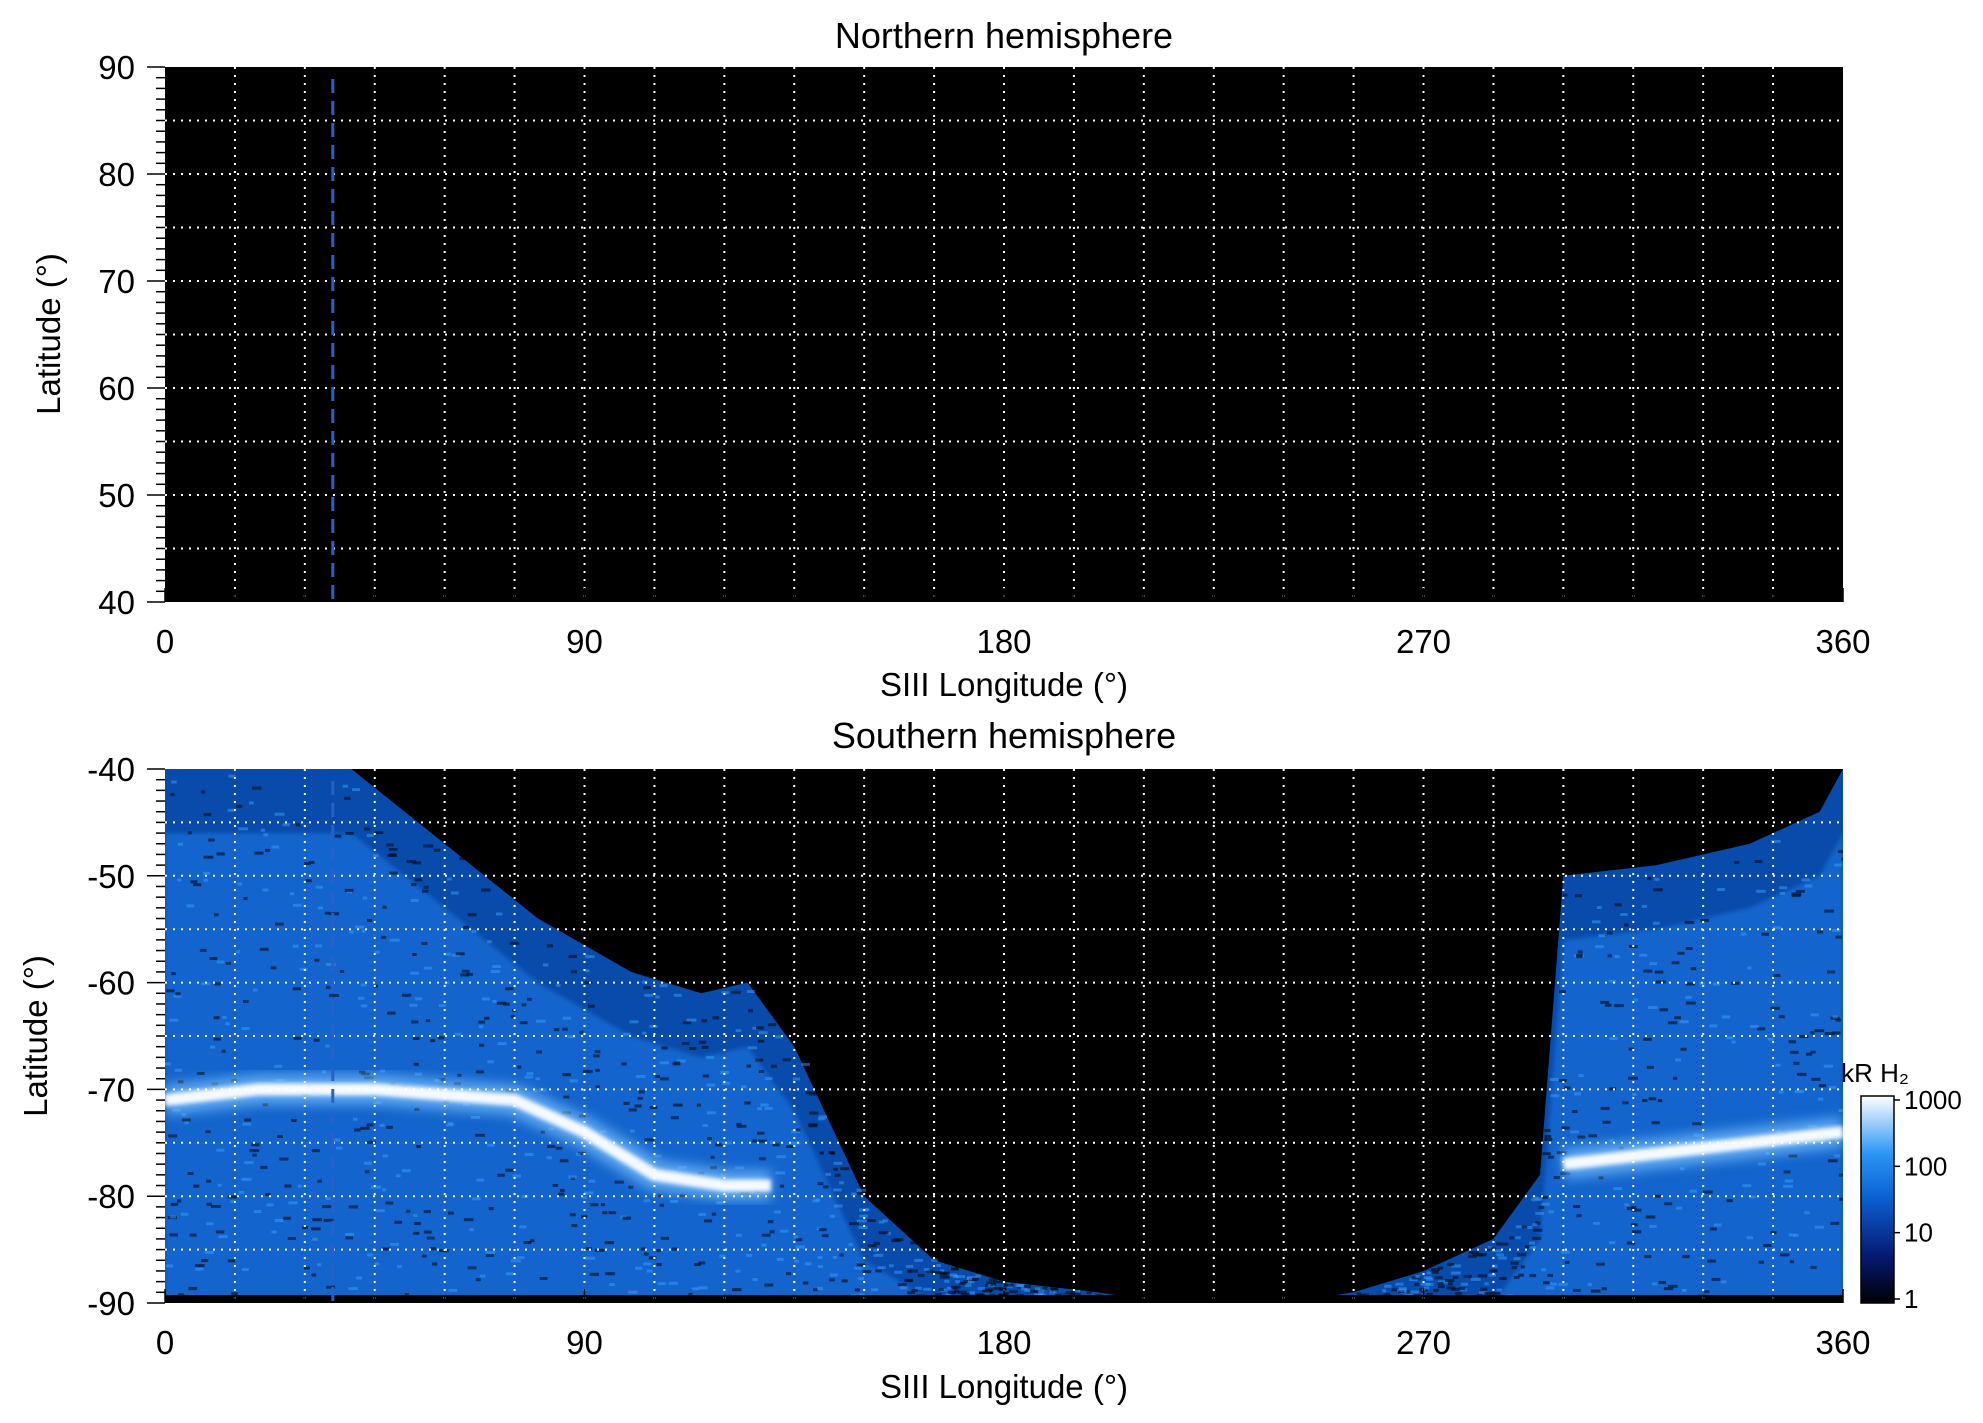  What do you see at coordinates (111, 1303) in the screenshot?
I see `y-tick-label: -90` at bounding box center [111, 1303].